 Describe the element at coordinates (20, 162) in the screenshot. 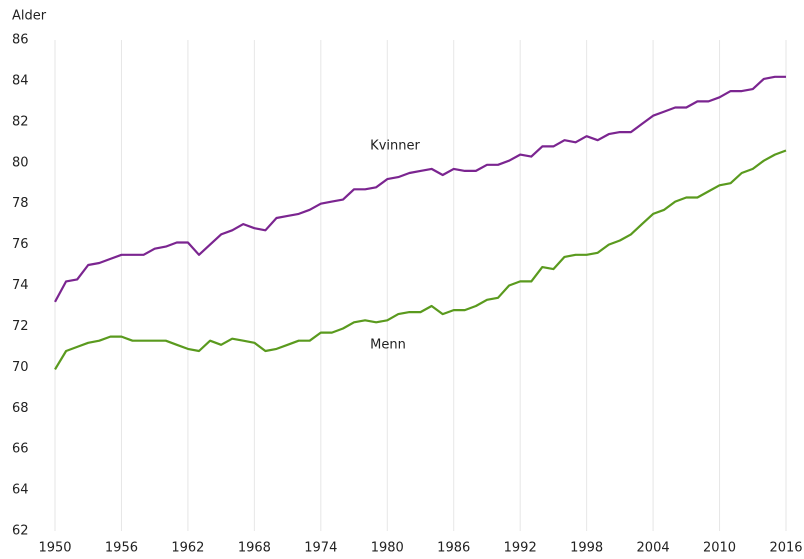

I see `y-tick-label: 80` at that location.